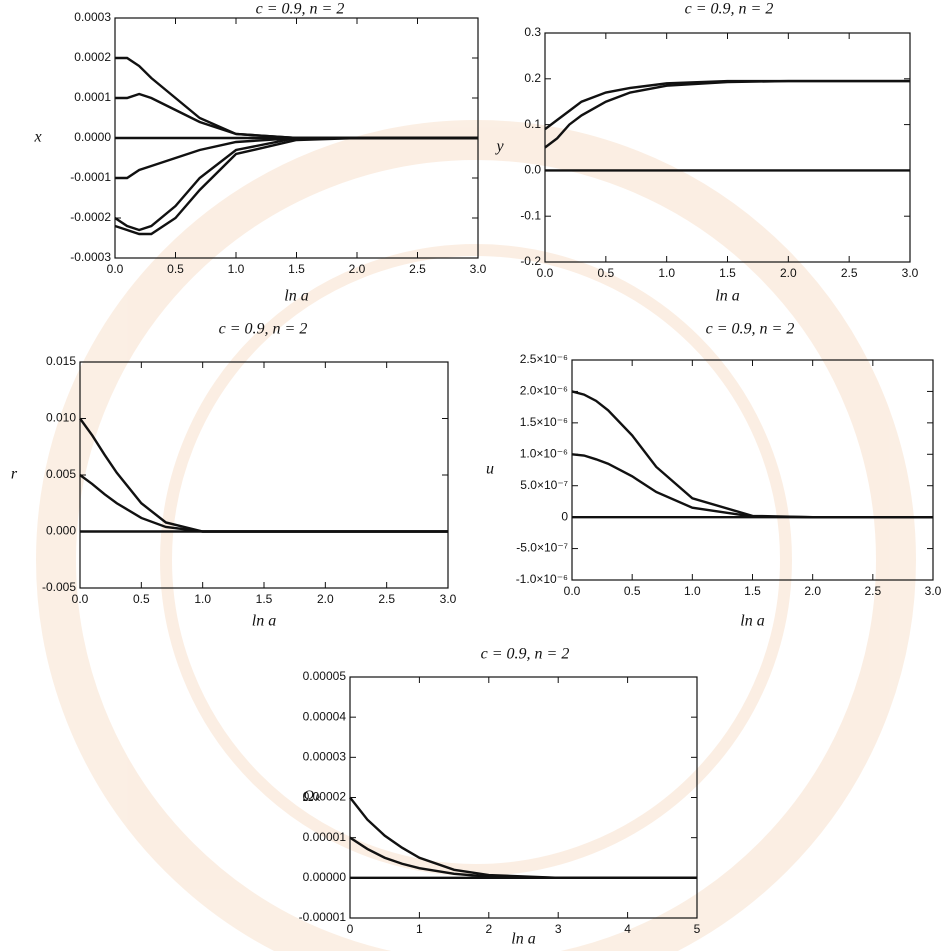 This screenshot has width=952, height=951. What do you see at coordinates (59, 587) in the screenshot?
I see `y-tick-label: -0.005` at bounding box center [59, 587].